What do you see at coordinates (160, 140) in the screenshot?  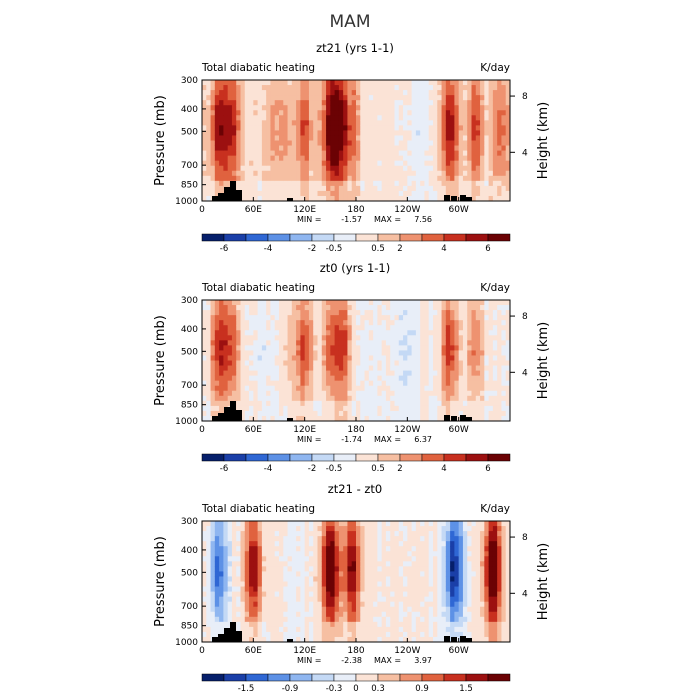 I see `y-axis-label: Pressure (mb)` at bounding box center [160, 140].